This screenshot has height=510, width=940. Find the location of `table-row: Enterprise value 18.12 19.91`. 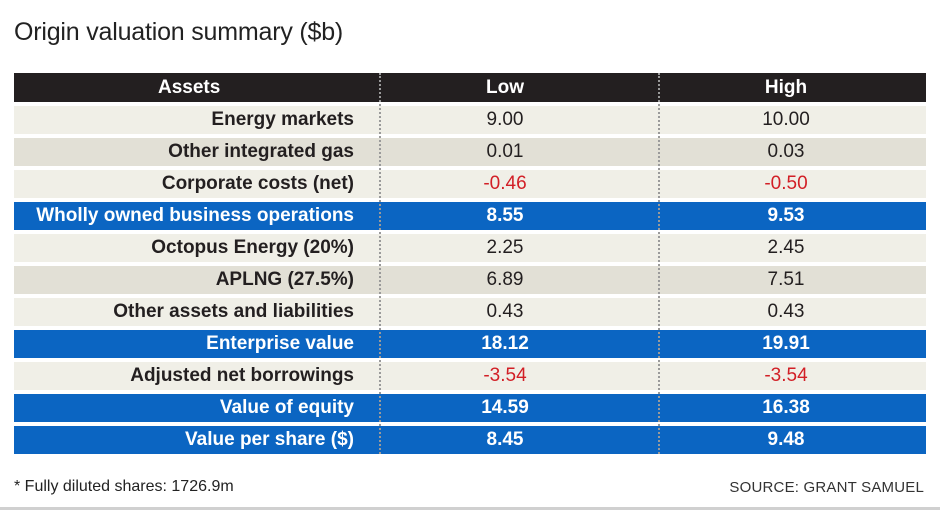

table-row: Enterprise value 18.12 19.91 is located at coordinates (470, 344).